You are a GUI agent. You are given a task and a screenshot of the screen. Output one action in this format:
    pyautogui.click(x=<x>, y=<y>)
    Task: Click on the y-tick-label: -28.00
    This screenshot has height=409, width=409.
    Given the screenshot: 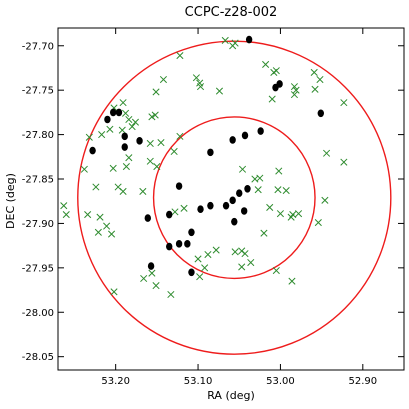 What is the action you would take?
    pyautogui.click(x=38, y=313)
    